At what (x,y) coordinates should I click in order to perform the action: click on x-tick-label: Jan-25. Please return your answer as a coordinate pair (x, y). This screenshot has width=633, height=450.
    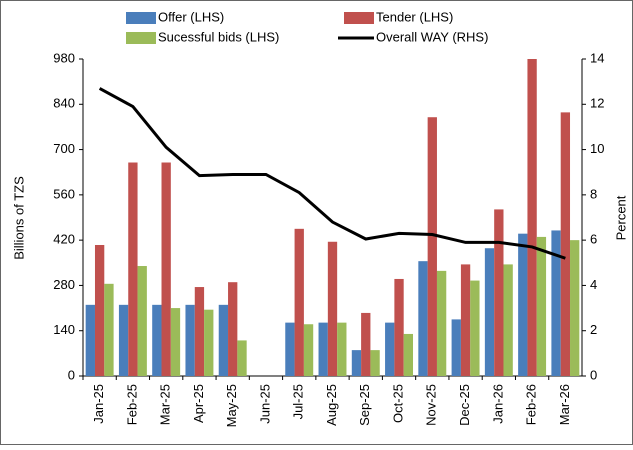
    Looking at the image, I should click on (98, 404).